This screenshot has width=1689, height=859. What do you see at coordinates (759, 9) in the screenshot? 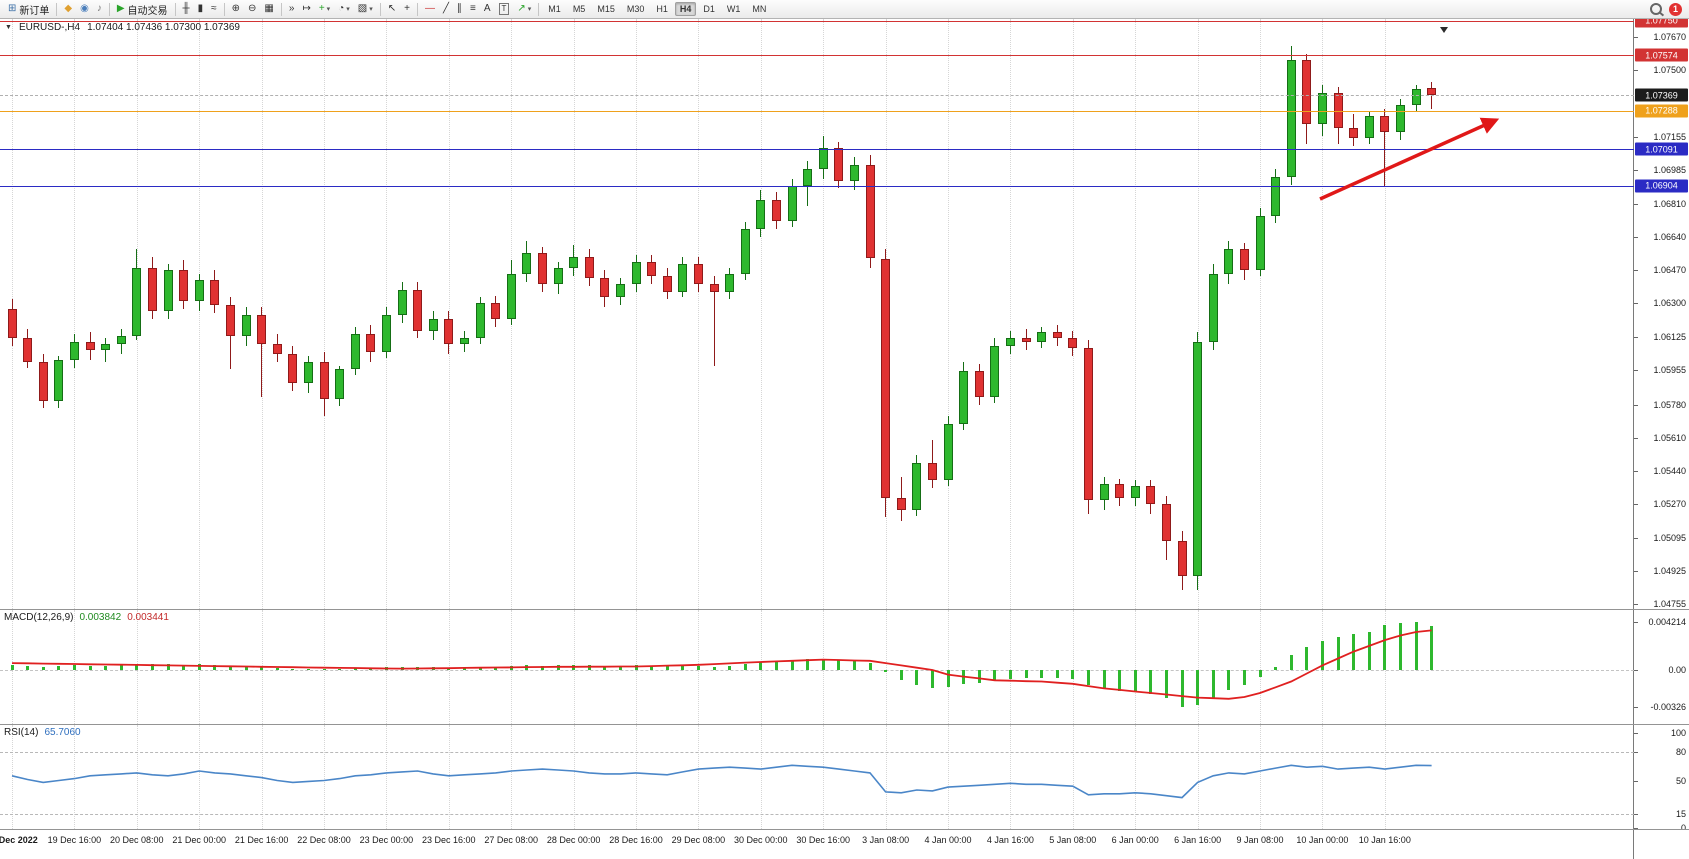
I see `timeframe-mn: MN` at bounding box center [759, 9].